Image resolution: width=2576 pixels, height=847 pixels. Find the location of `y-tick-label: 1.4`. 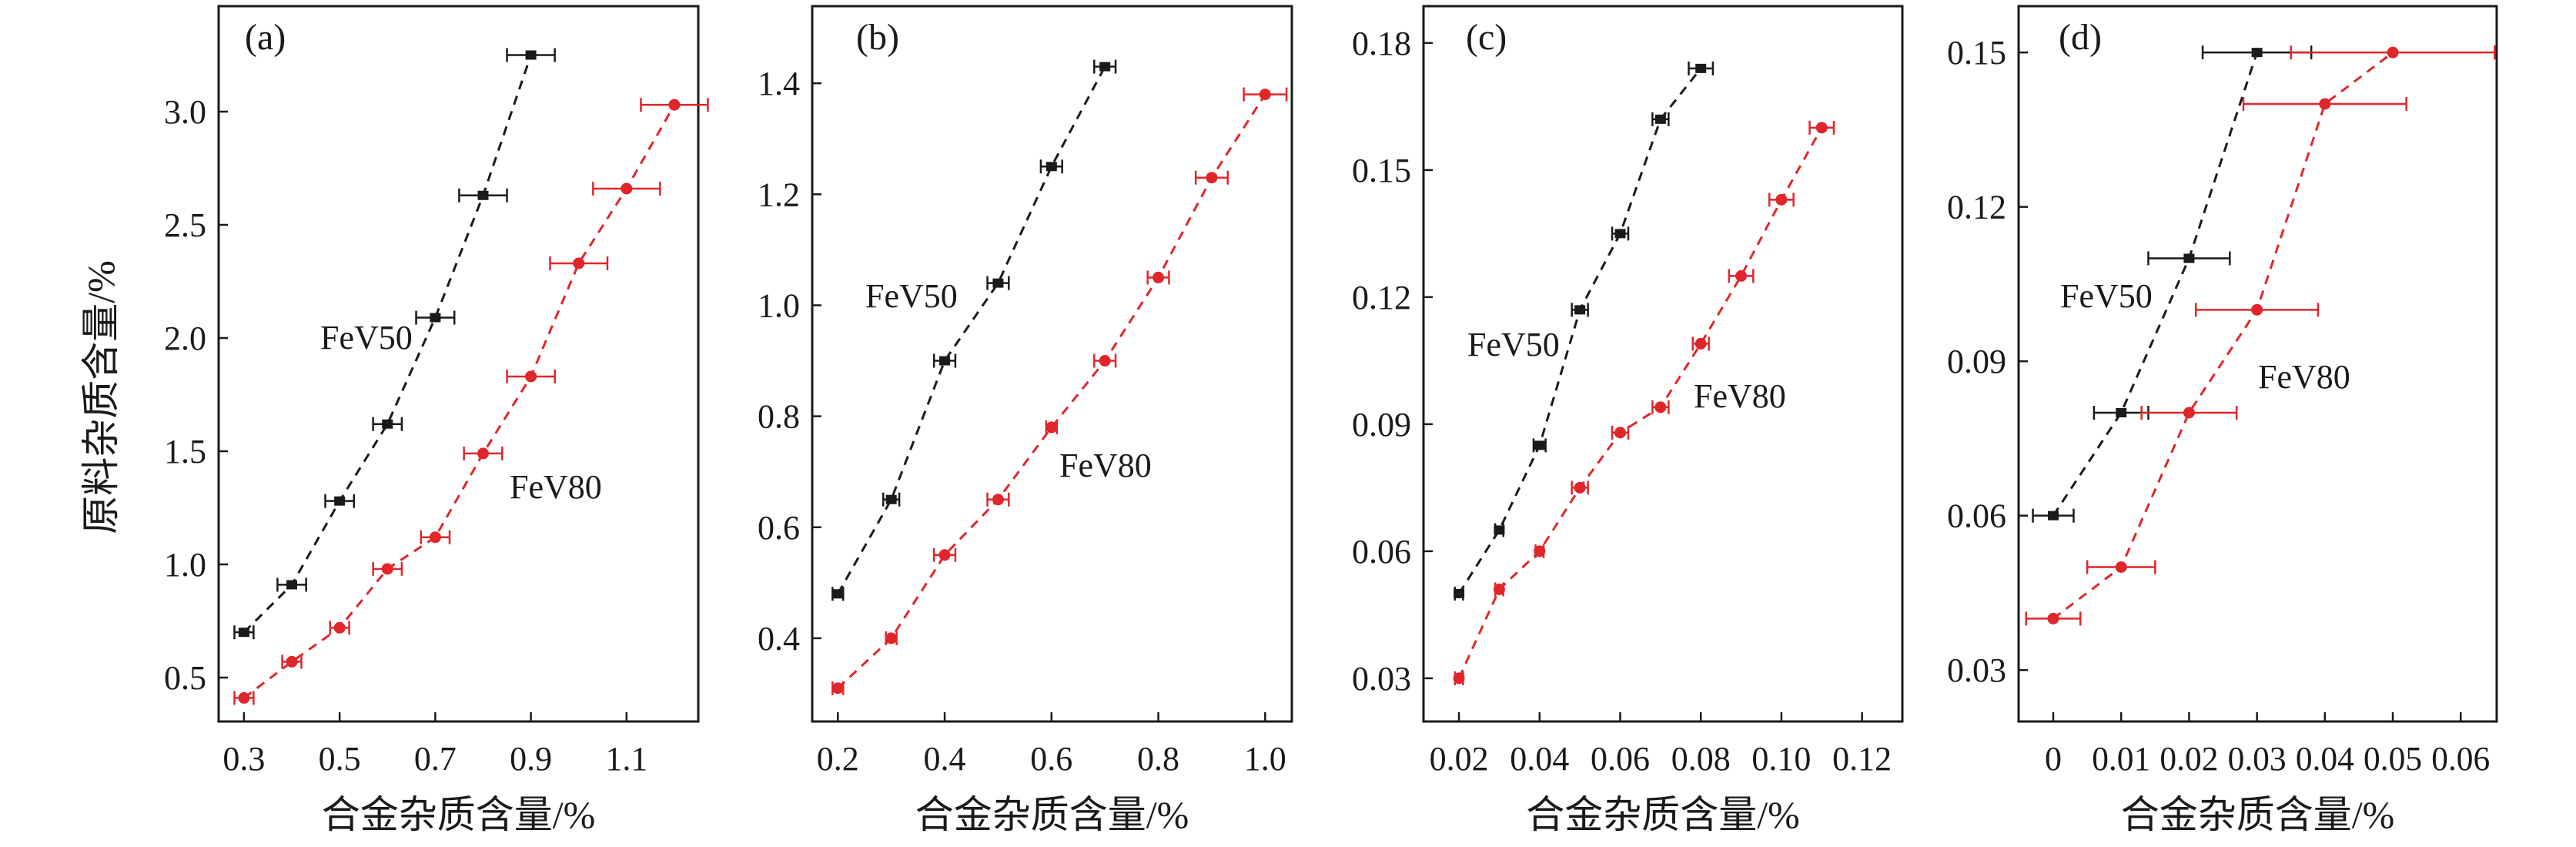

y-tick-label: 1.4 is located at coordinates (779, 83).